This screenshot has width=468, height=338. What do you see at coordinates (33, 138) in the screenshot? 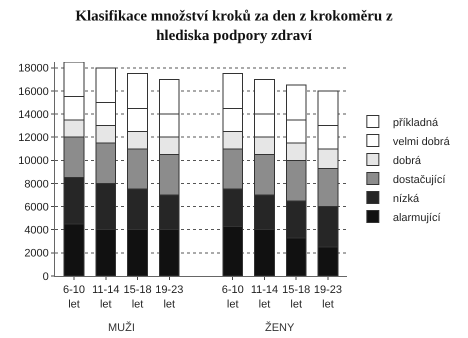
I see `y-tick-label: 12000` at bounding box center [33, 138].